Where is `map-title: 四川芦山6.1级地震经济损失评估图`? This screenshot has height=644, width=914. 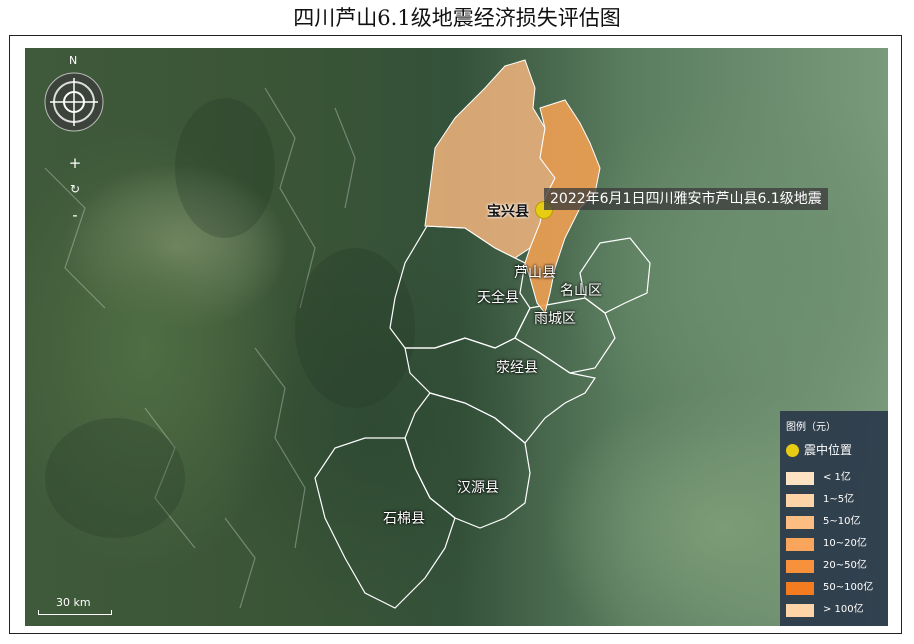
map-title: 四川芦山6.1级地震经济损失评估图 is located at coordinates (457, 18).